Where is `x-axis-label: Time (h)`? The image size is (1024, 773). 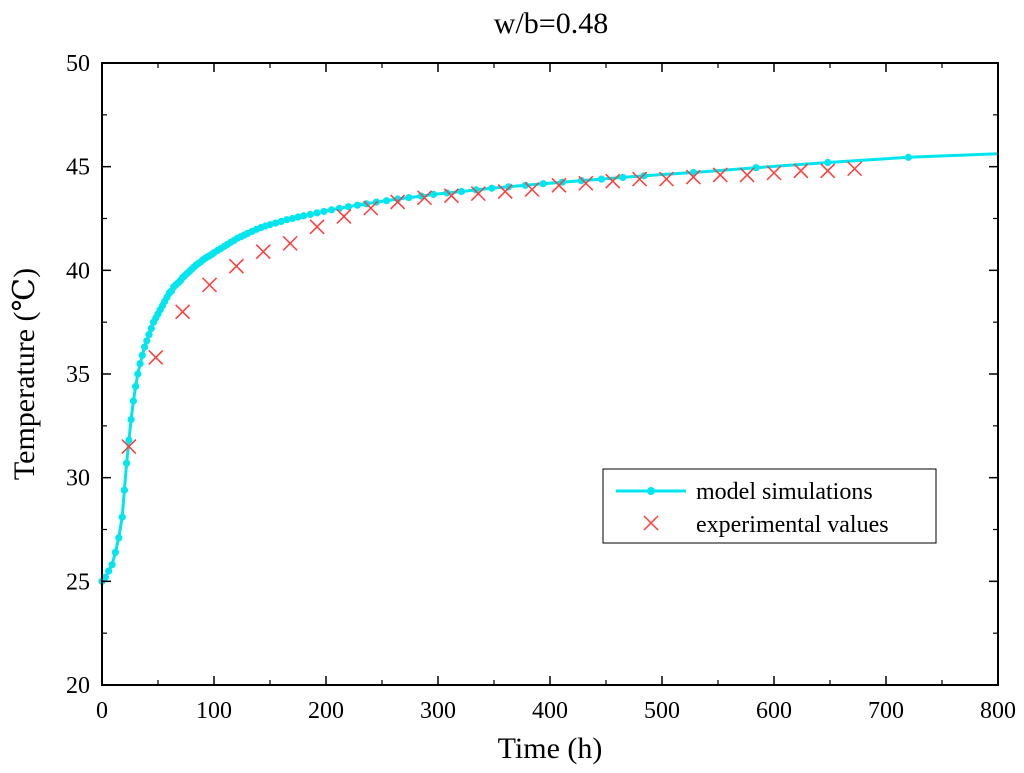 x-axis-label: Time (h) is located at coordinates (550, 748).